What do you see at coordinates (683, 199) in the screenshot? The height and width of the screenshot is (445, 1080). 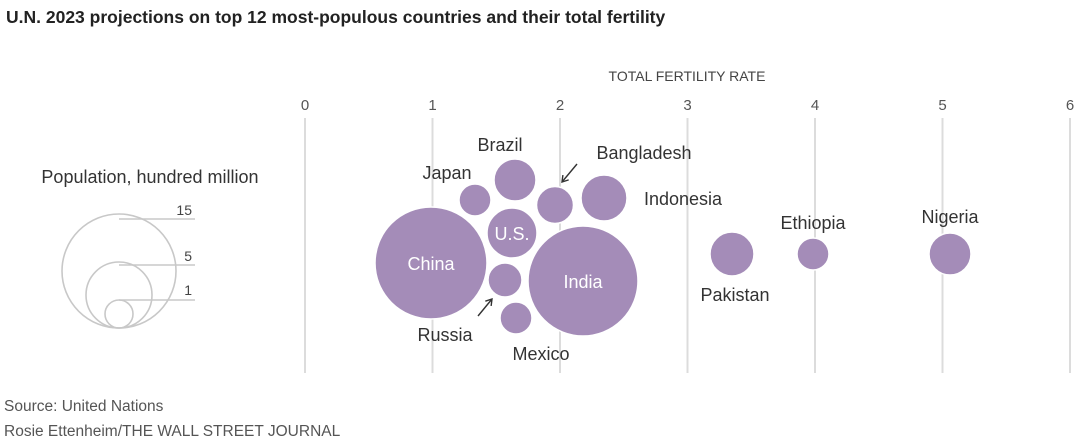 I see `bubble-label-indonesia: Indonesia` at bounding box center [683, 199].